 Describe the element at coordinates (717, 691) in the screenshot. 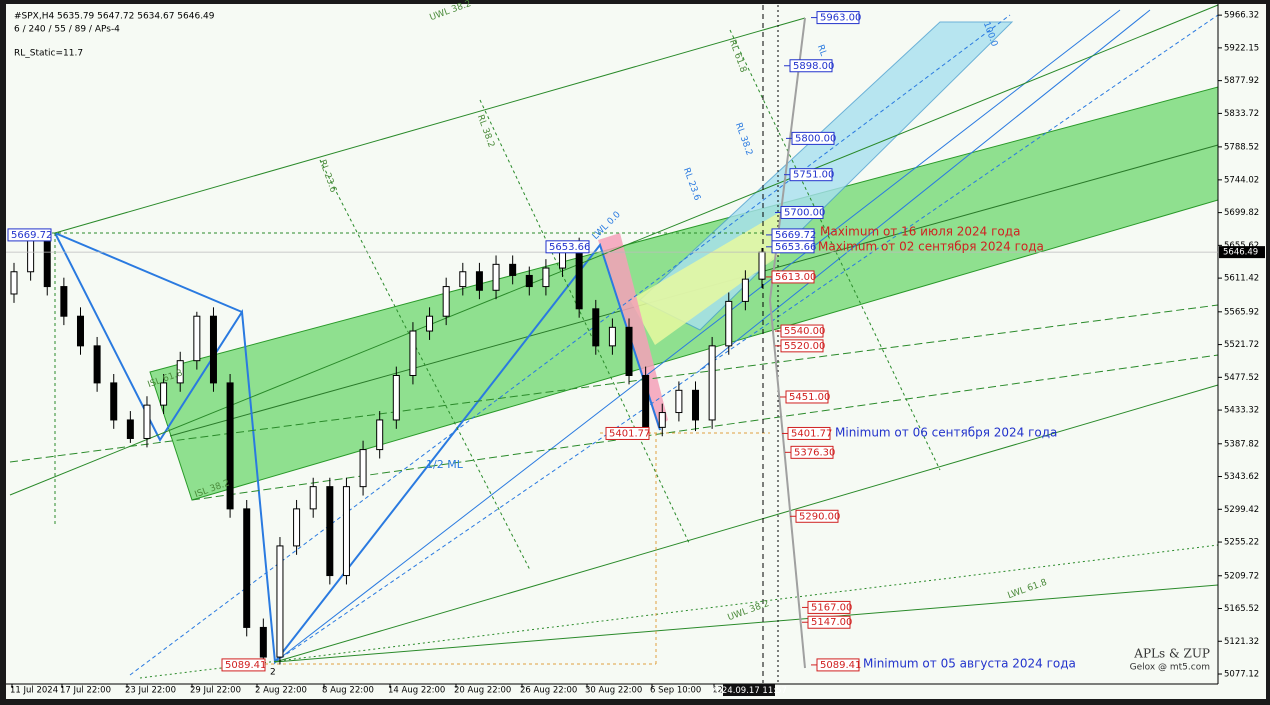

I see `x-tick-label: 12` at that location.